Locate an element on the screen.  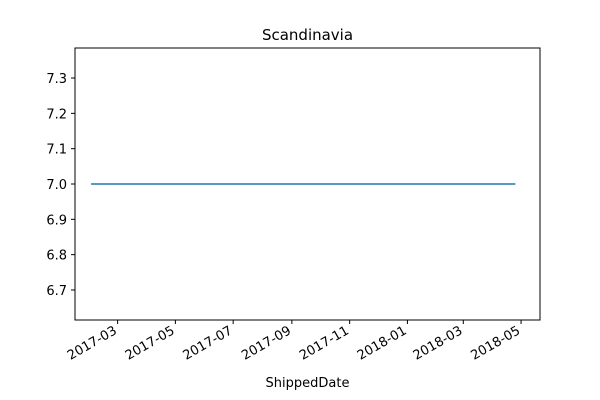
y-tick-label: 6.8 is located at coordinates (56, 256).